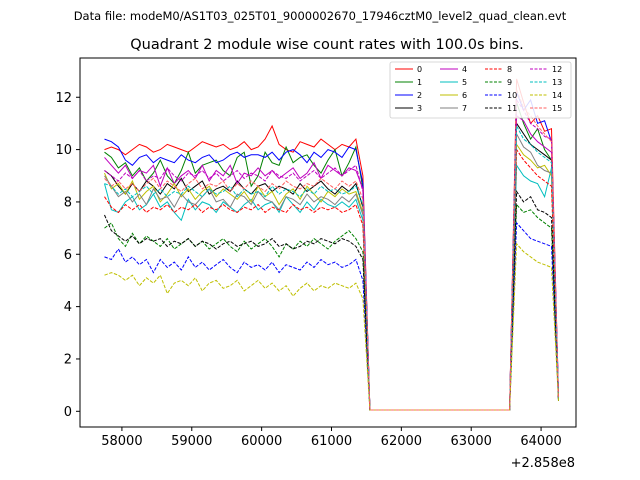 This screenshot has width=640, height=480. I want to click on x-tick-label: 59000, so click(191, 441).